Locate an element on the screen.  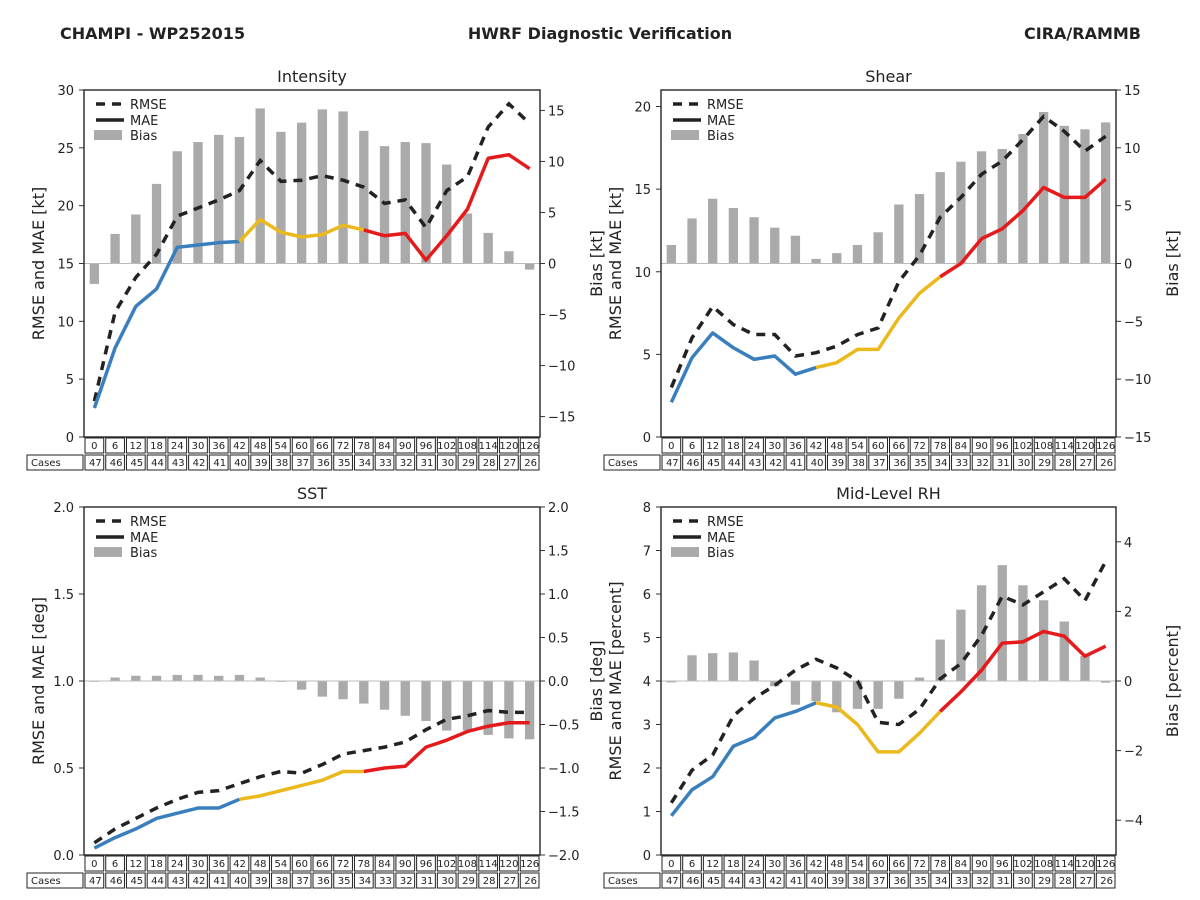
hour-label: 54 is located at coordinates (281, 446).